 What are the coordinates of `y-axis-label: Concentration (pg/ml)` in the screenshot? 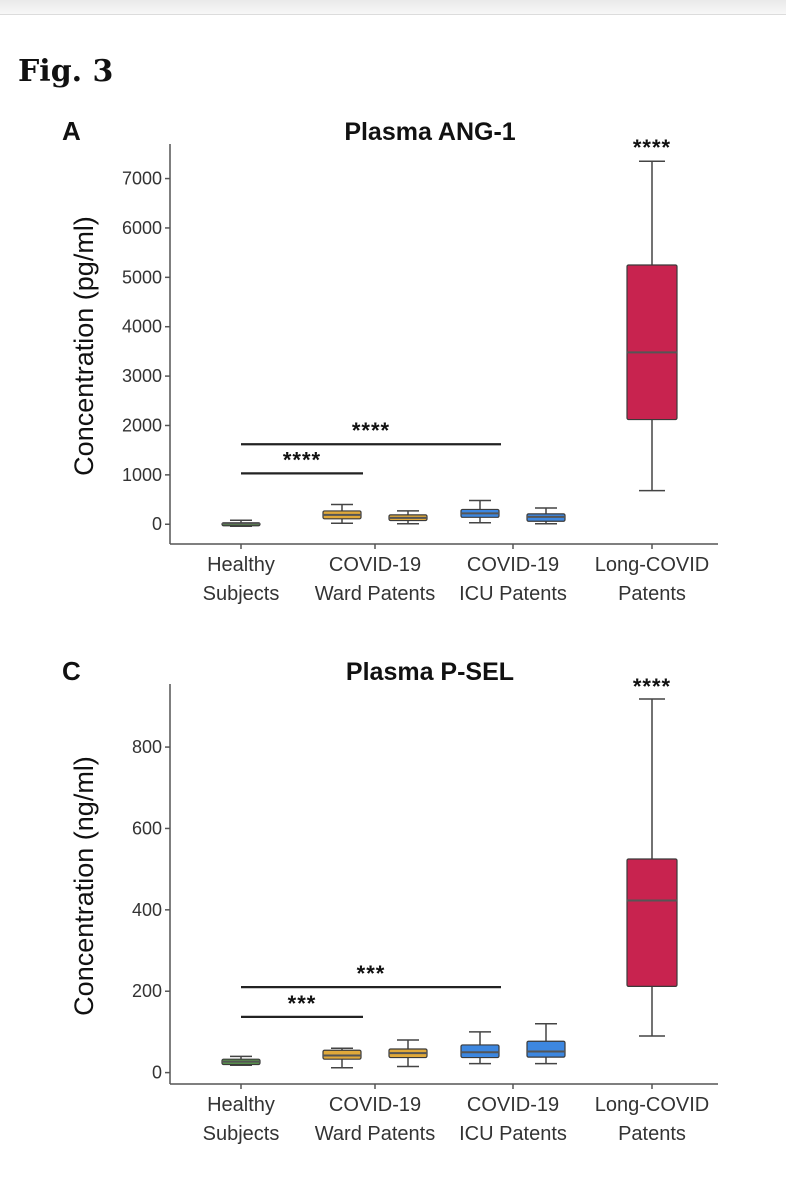 It's located at (84, 346).